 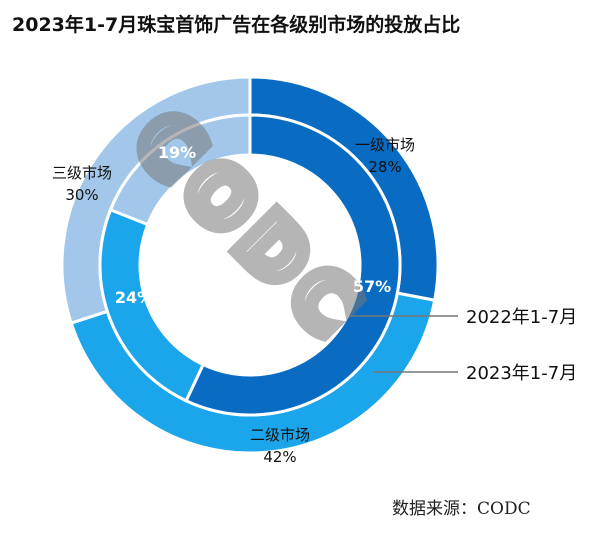 What do you see at coordinates (521, 317) in the screenshot?
I see `series-label-inner: 2022年1-7月` at bounding box center [521, 317].